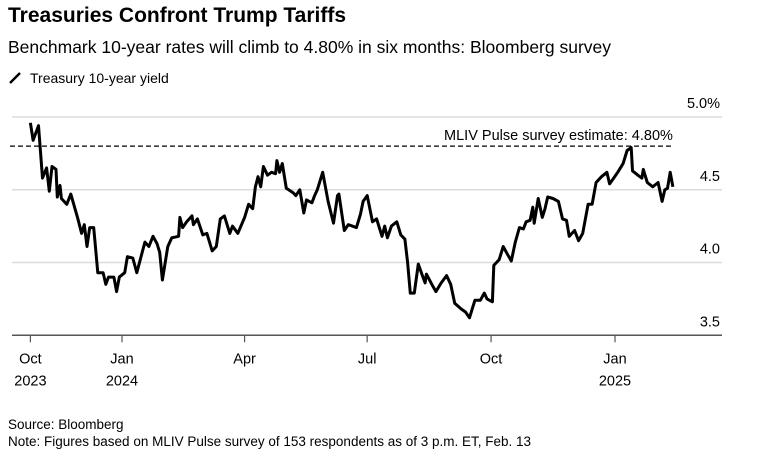  I want to click on legend-line-icon, so click(15, 78).